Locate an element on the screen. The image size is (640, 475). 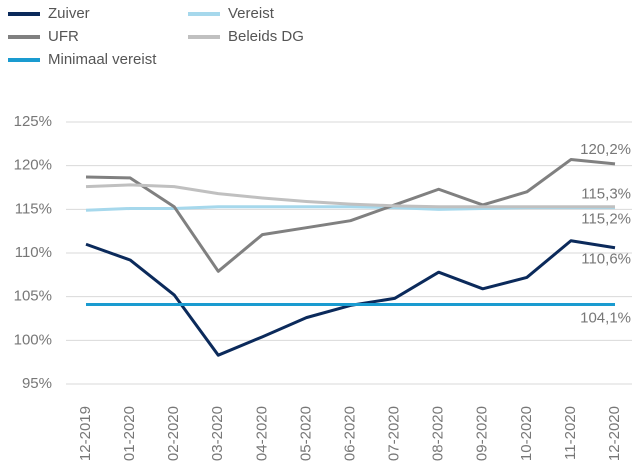
x-tick-label: 02-2020 is located at coordinates (173, 433).